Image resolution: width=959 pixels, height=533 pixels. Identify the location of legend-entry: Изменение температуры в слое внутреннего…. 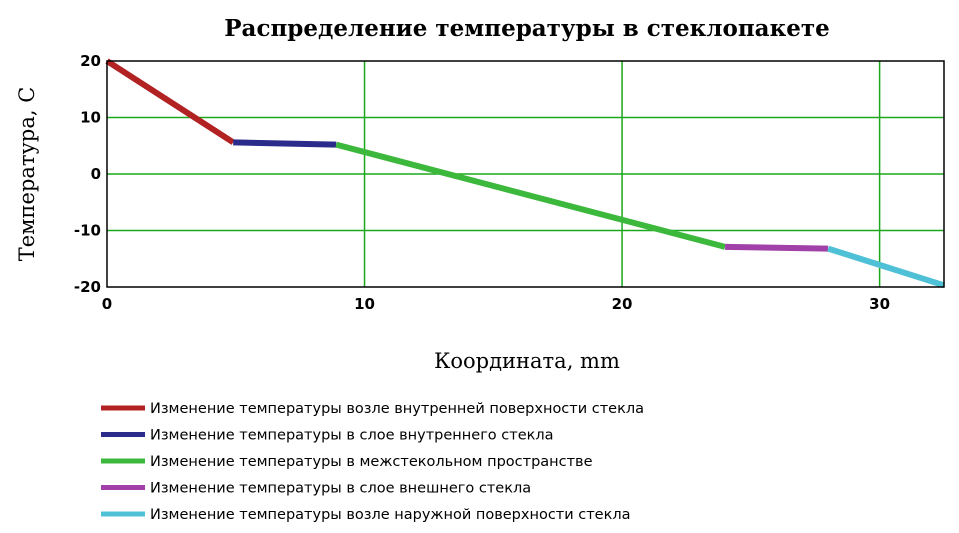
(352, 436).